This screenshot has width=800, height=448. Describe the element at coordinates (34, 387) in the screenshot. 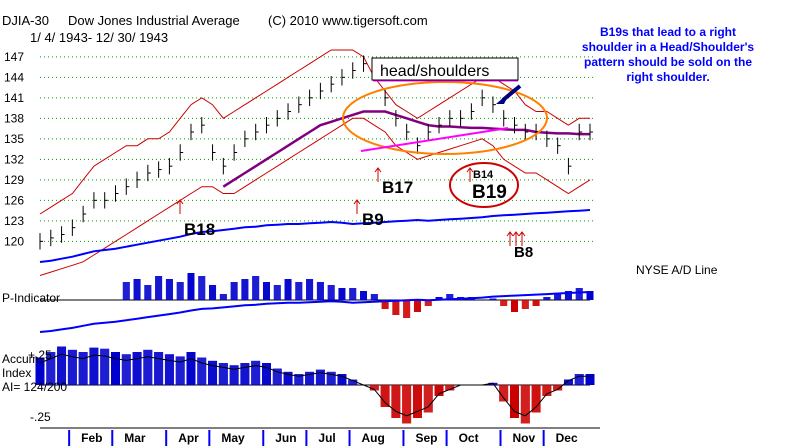

I see `accum-label-3: AI= 124/200` at that location.